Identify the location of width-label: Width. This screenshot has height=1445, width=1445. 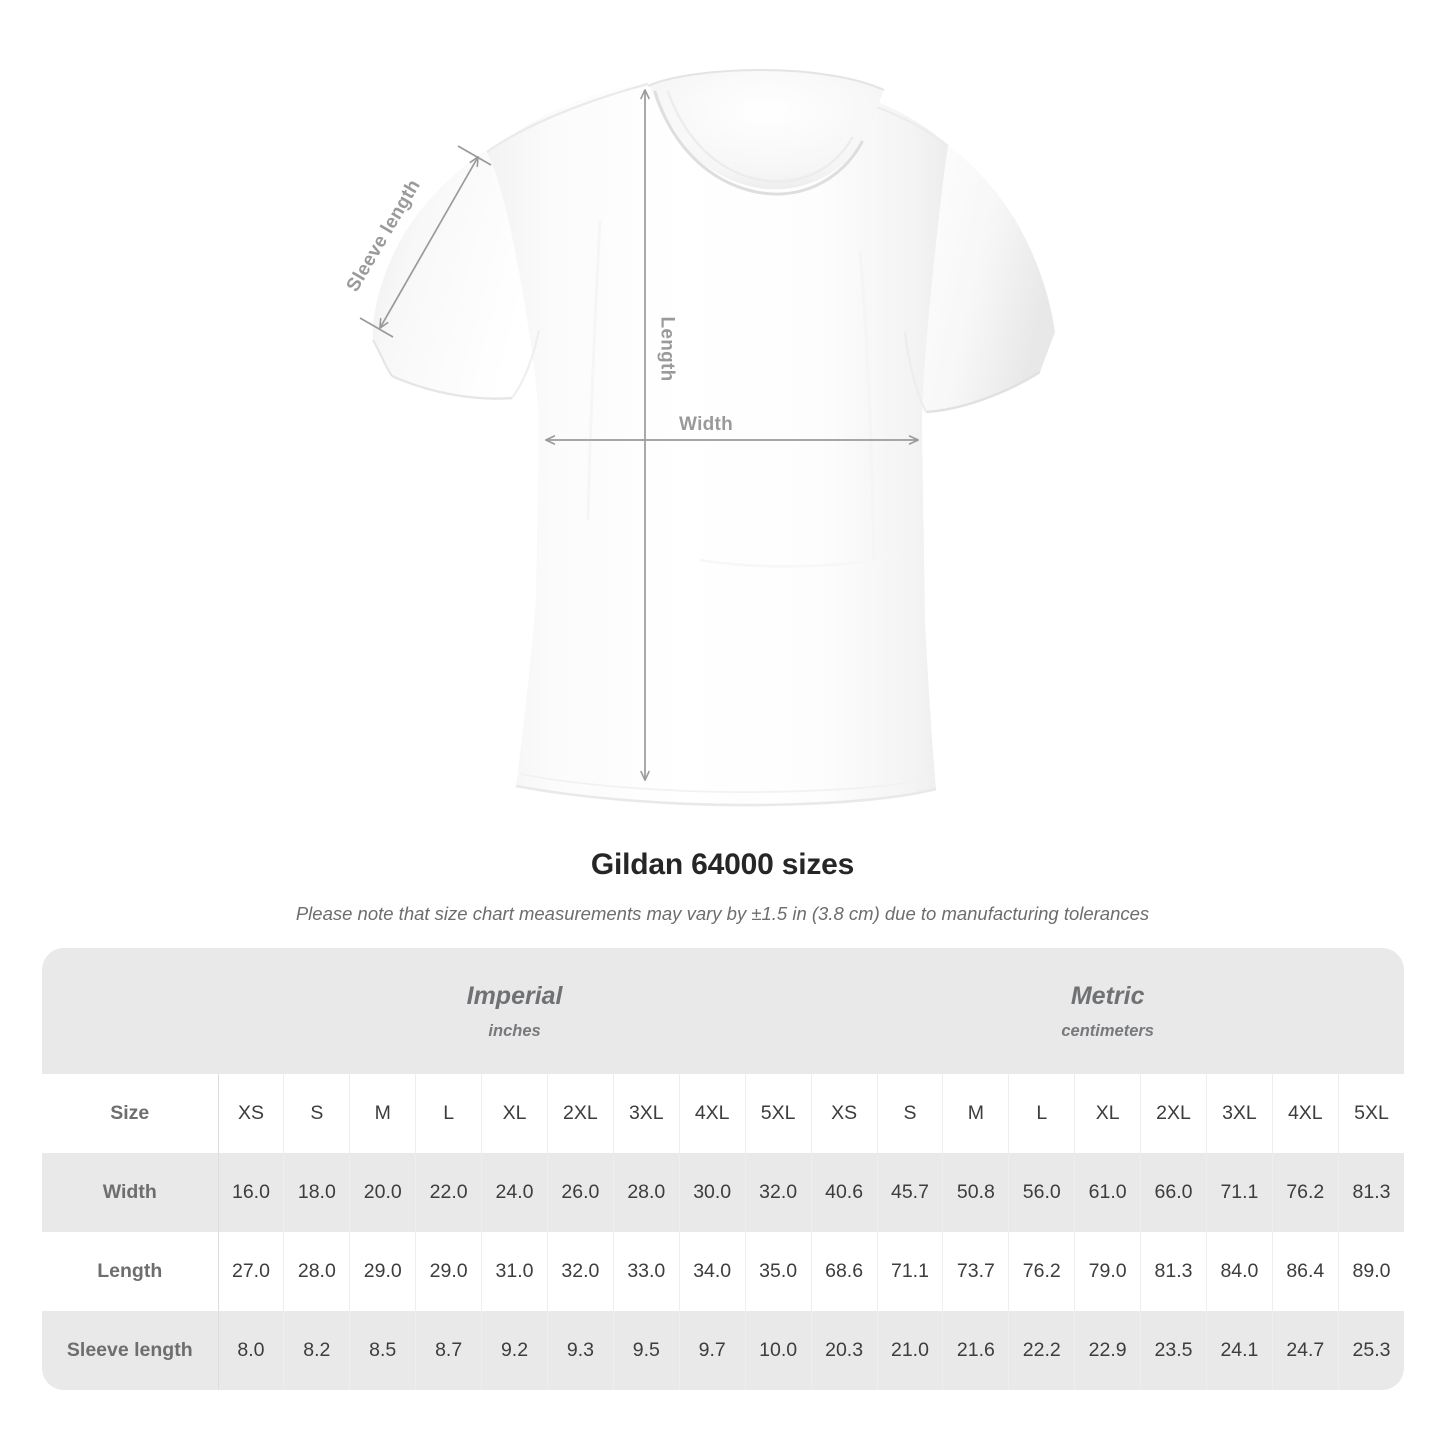
(706, 424).